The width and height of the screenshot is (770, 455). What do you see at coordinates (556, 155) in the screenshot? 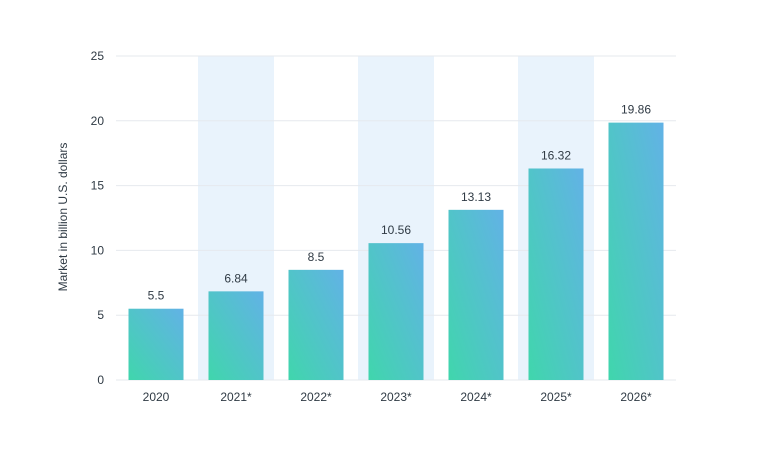
I see `value-label: 16.32` at bounding box center [556, 155].